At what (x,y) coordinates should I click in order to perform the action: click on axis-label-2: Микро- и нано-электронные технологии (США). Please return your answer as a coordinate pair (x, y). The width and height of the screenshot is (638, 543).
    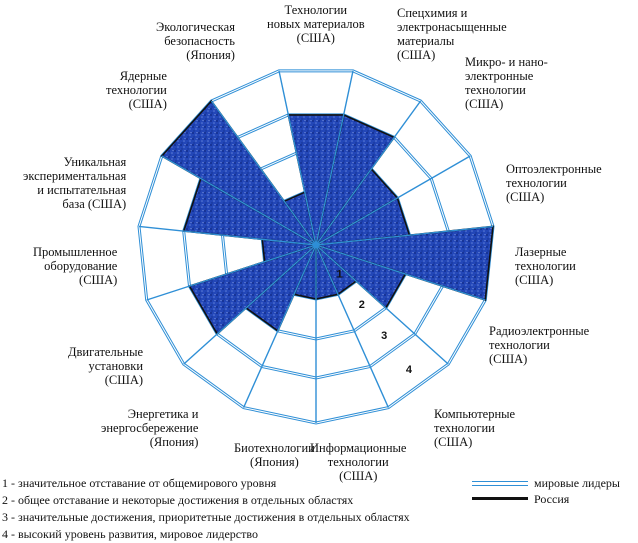
    Looking at the image, I should click on (506, 83).